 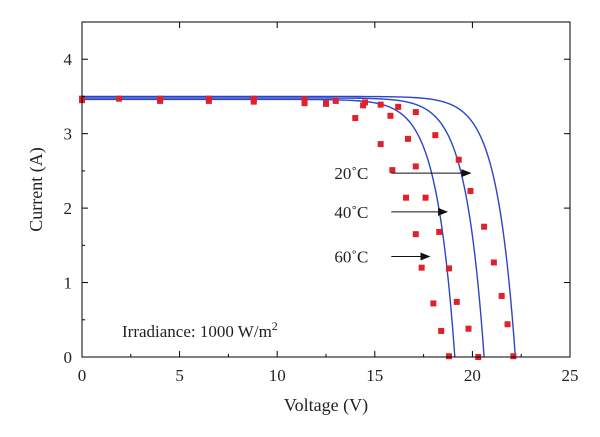 What do you see at coordinates (351, 257) in the screenshot?
I see `temp-label-2: 60˚C` at bounding box center [351, 257].